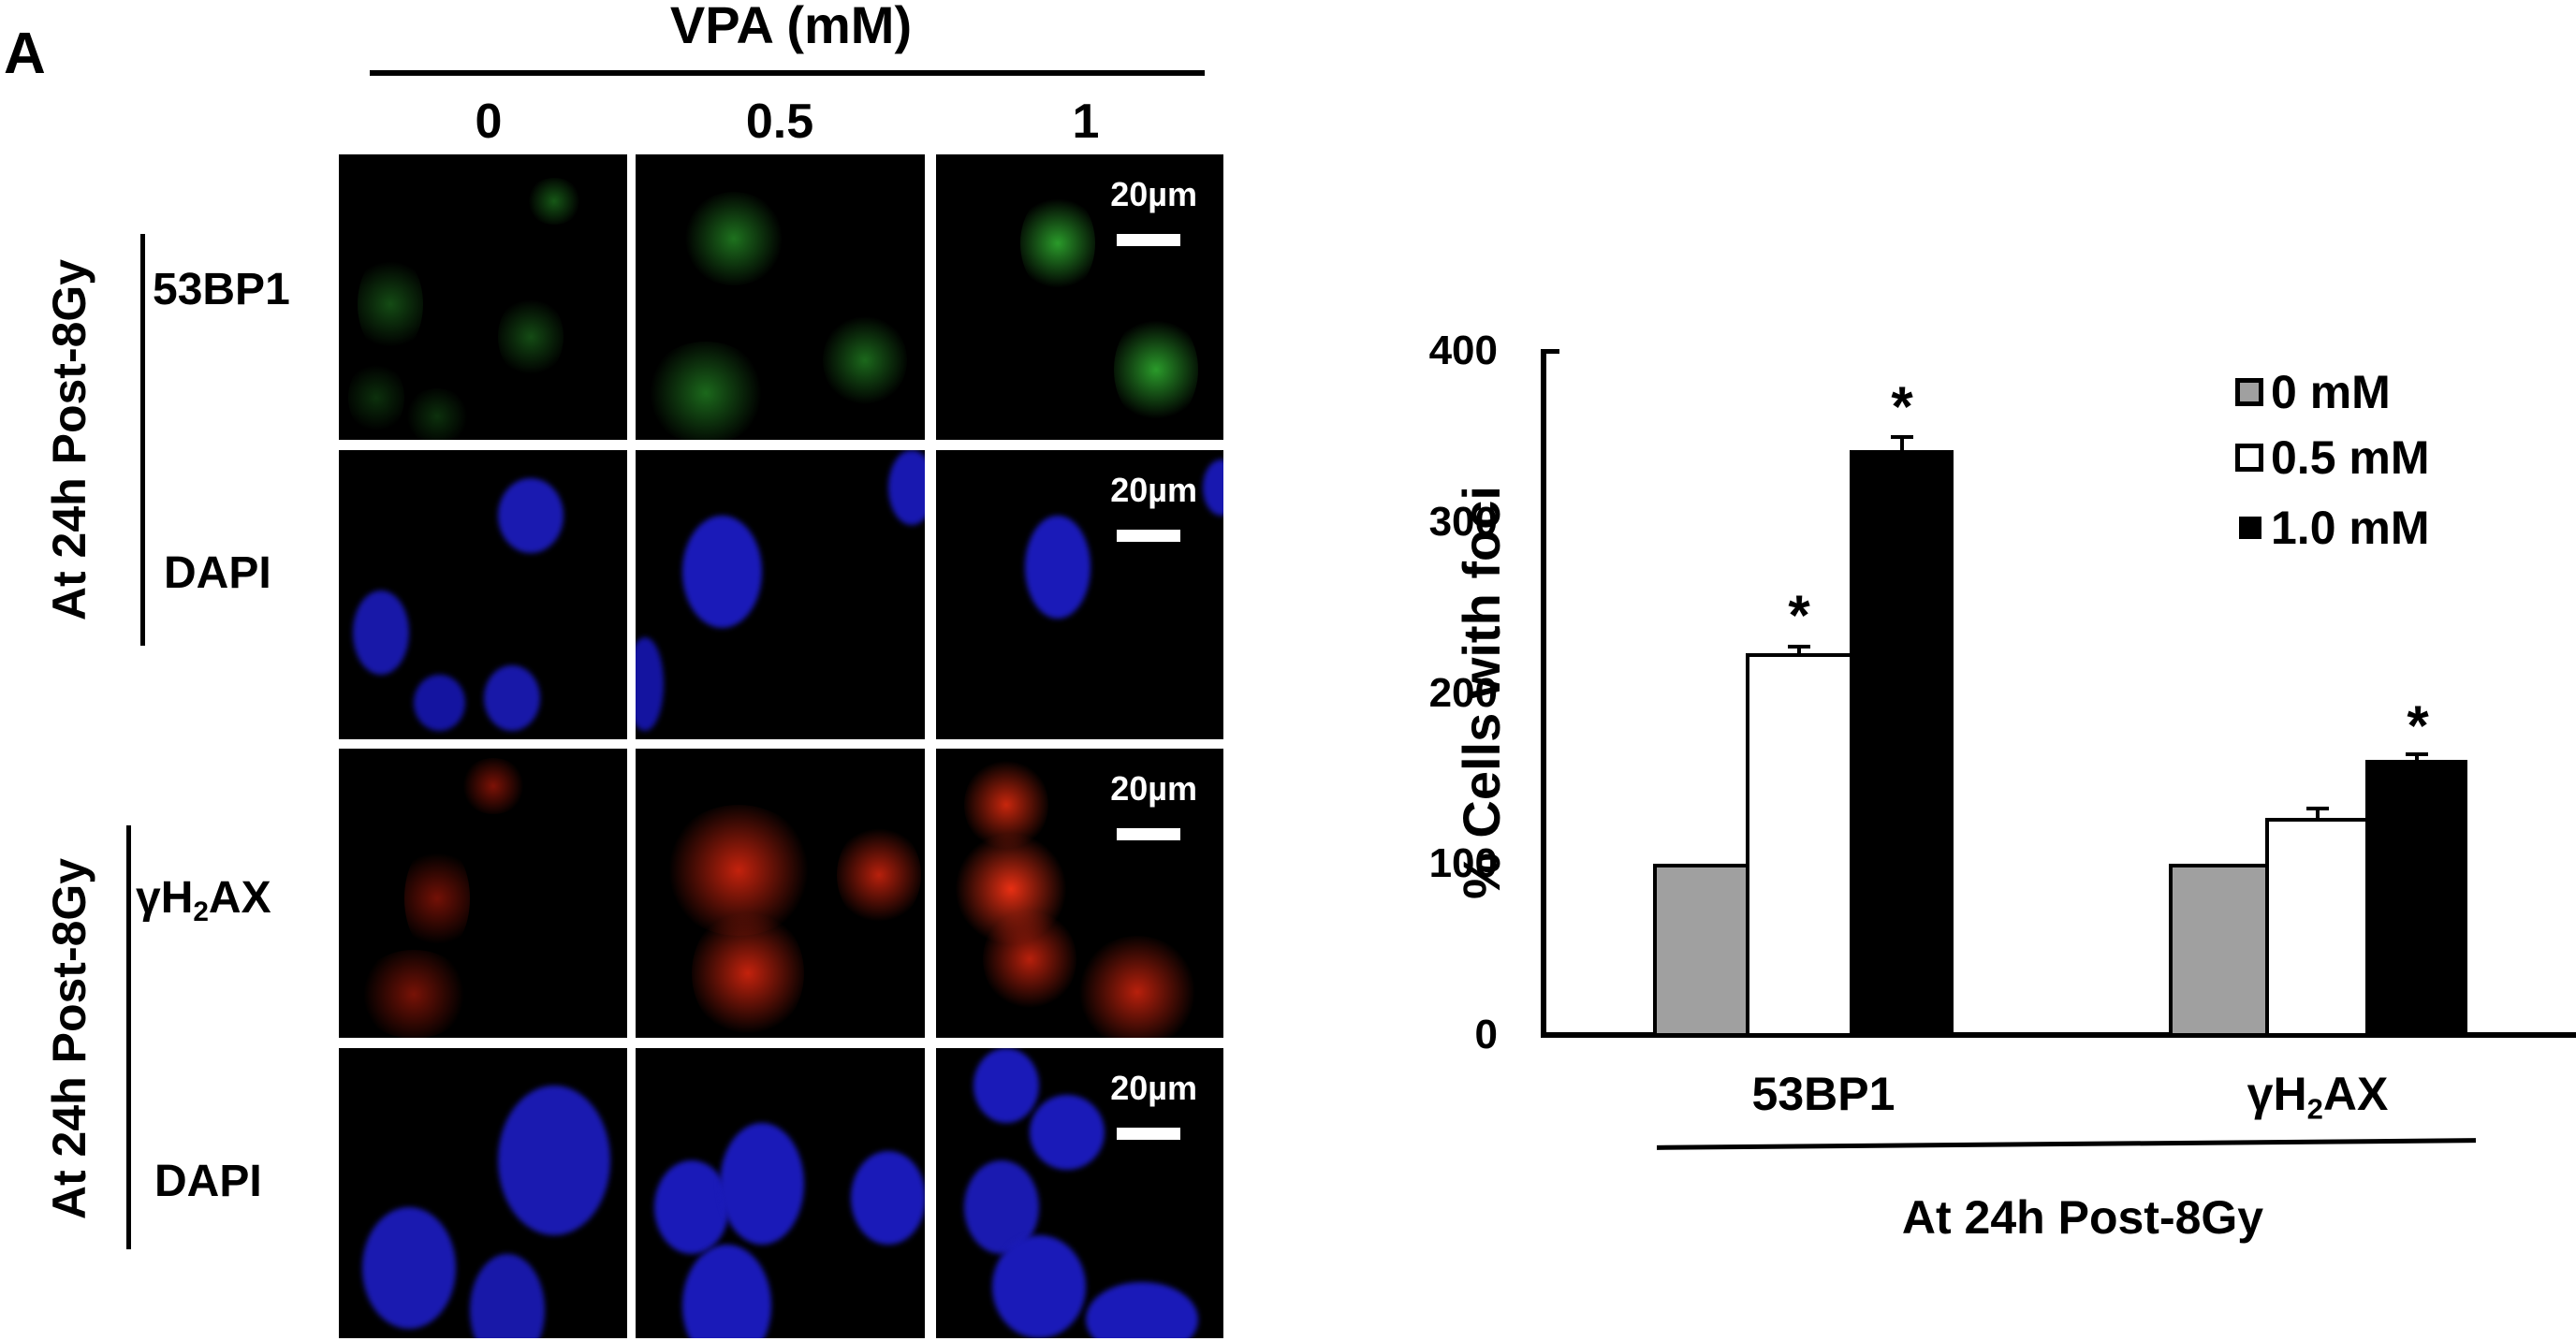  I want to click on x-category-gh2ax: γH2AX, so click(2318, 1097).